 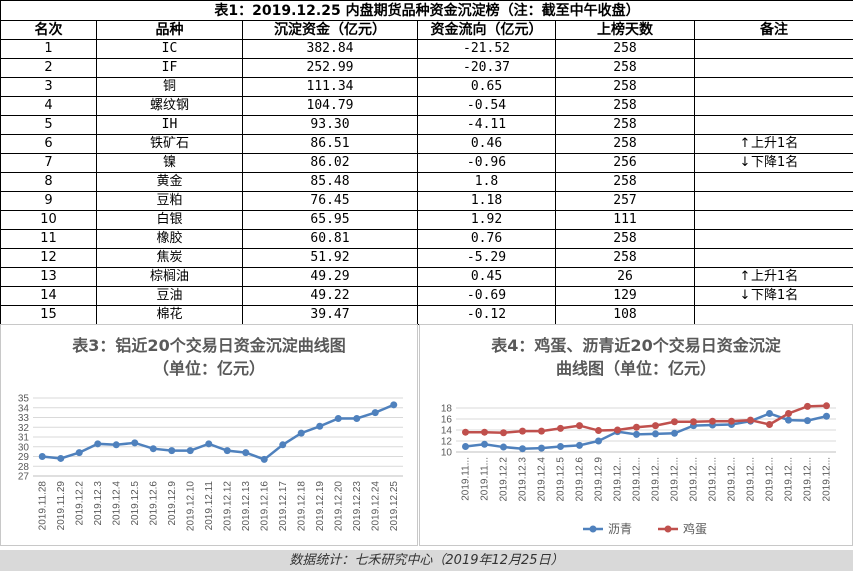 I want to click on x-tick-label: 2019.12.20, so click(x=338, y=506).